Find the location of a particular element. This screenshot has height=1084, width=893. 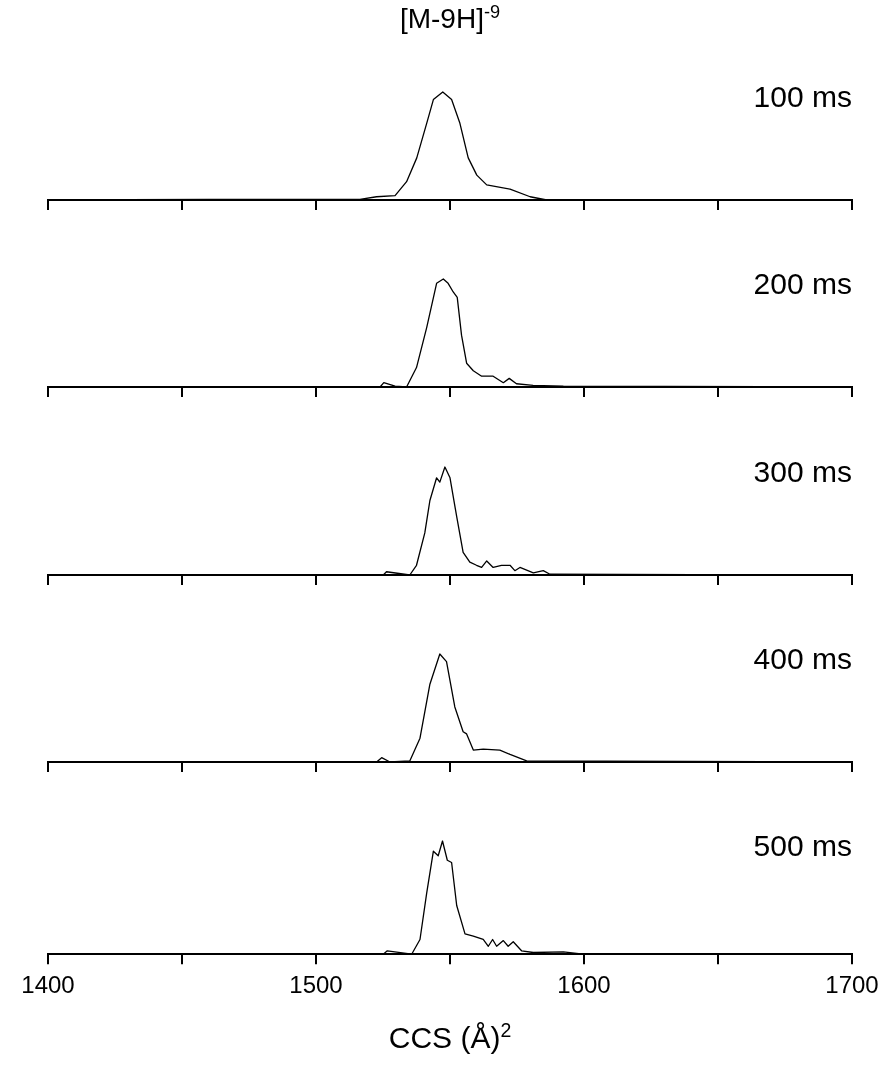

annotation: 500 ms is located at coordinates (802, 846).